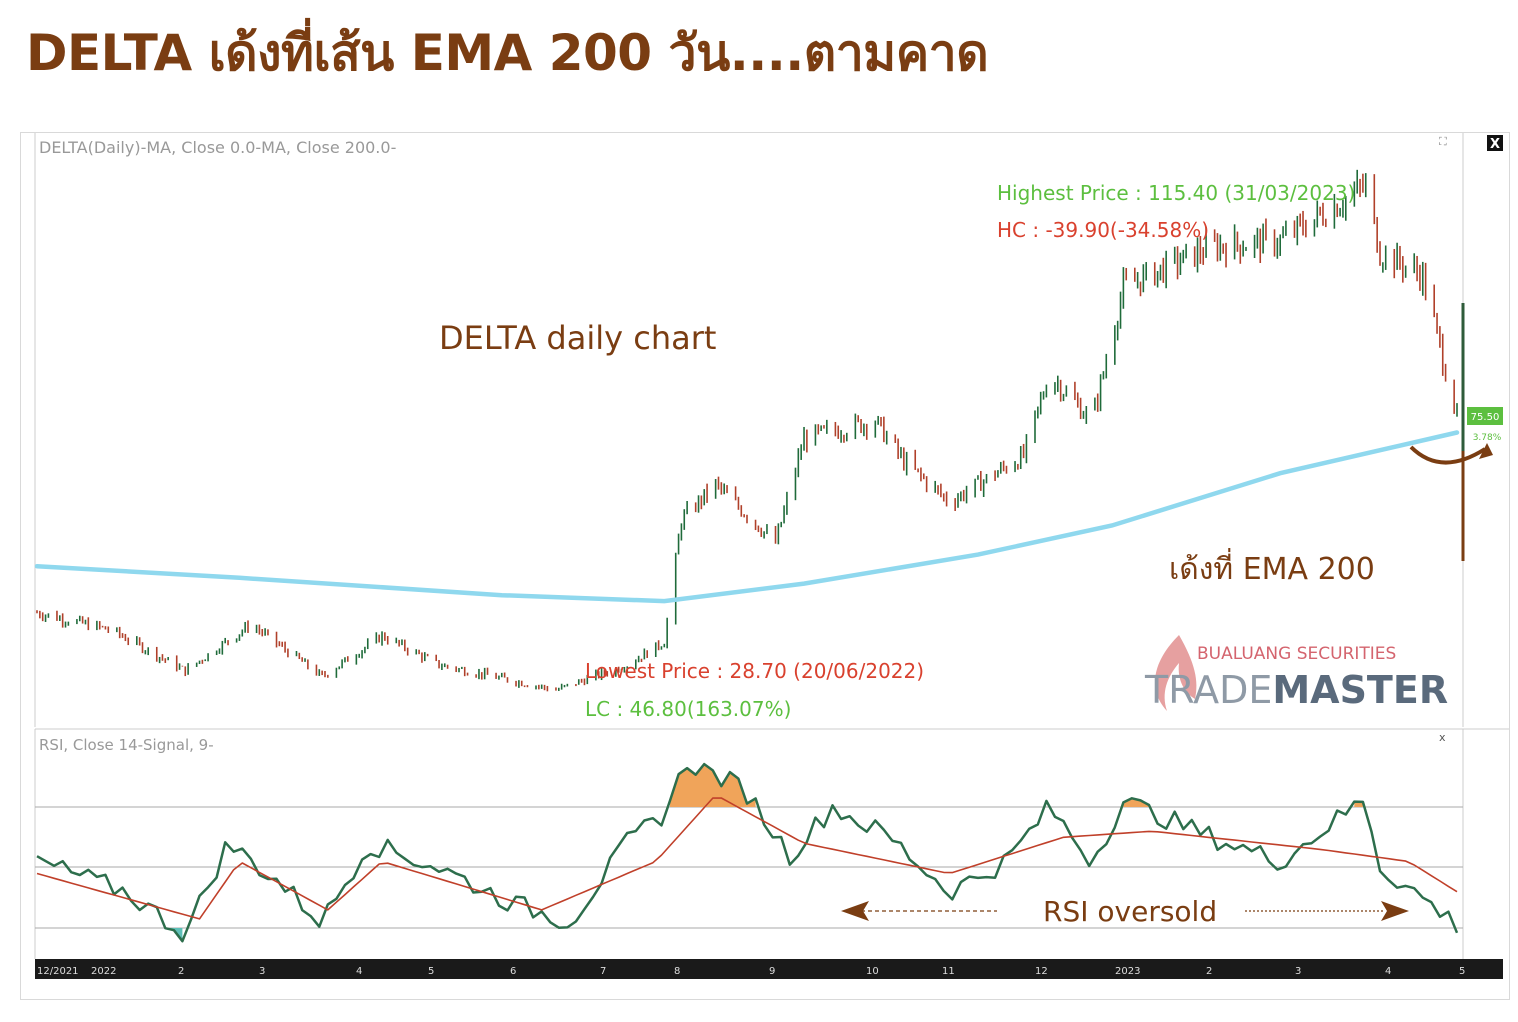 The height and width of the screenshot is (1022, 1518). Describe the element at coordinates (1041, 971) in the screenshot. I see `x-tick-label: 12` at that location.